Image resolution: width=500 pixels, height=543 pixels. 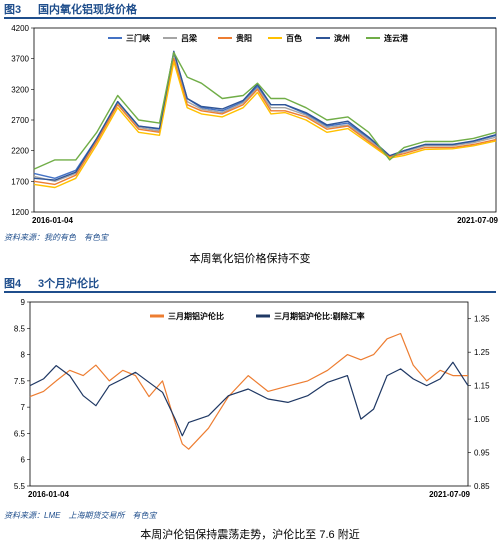 I want to click on figure3-number: 图3, so click(x=13, y=10).